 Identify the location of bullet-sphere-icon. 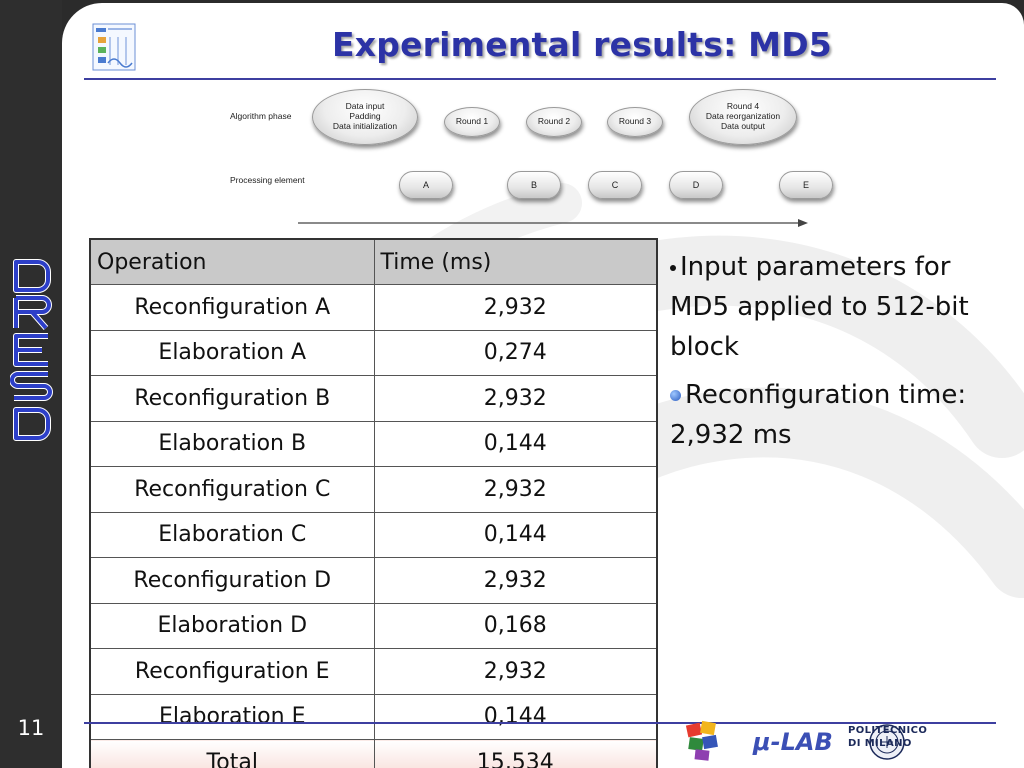
(675, 395).